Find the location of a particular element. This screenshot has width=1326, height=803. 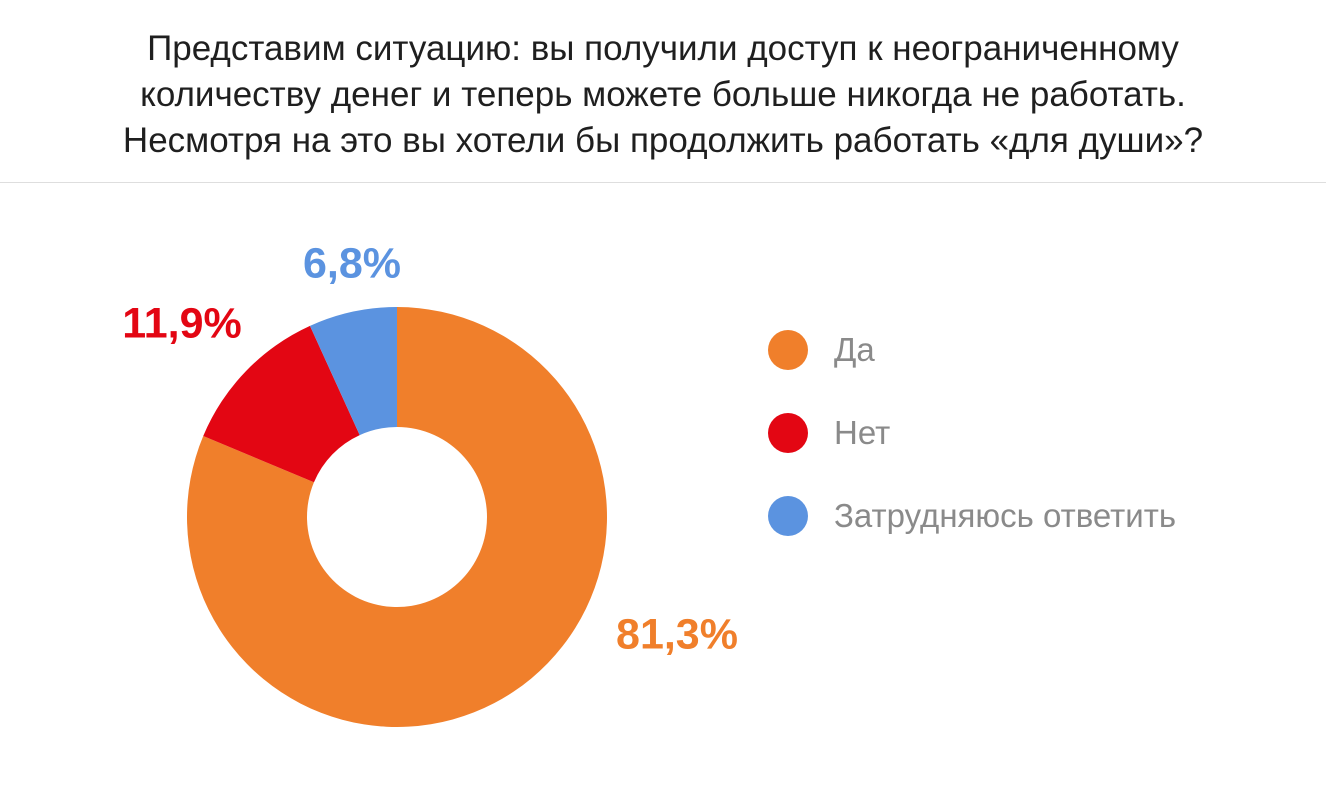

slice-value-label-1: 11,9% is located at coordinates (182, 323).